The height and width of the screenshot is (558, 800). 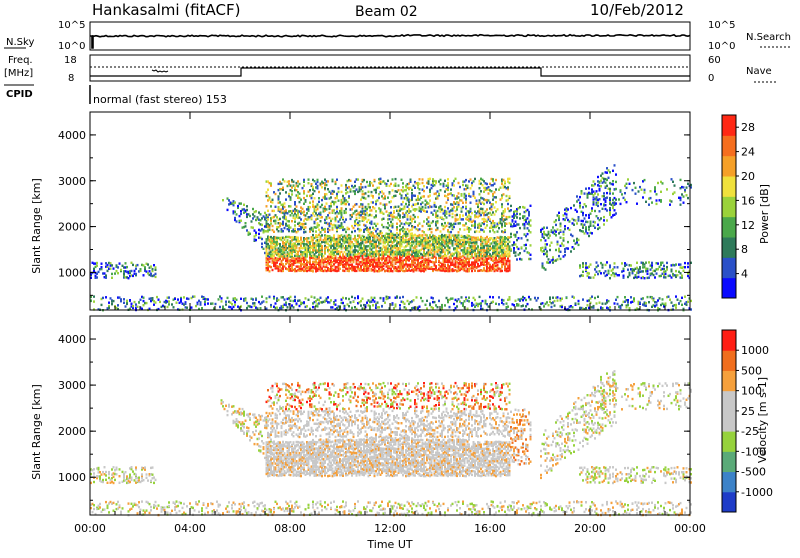 I want to click on station-title: Hankasalmi (fitACF), so click(x=166, y=10).